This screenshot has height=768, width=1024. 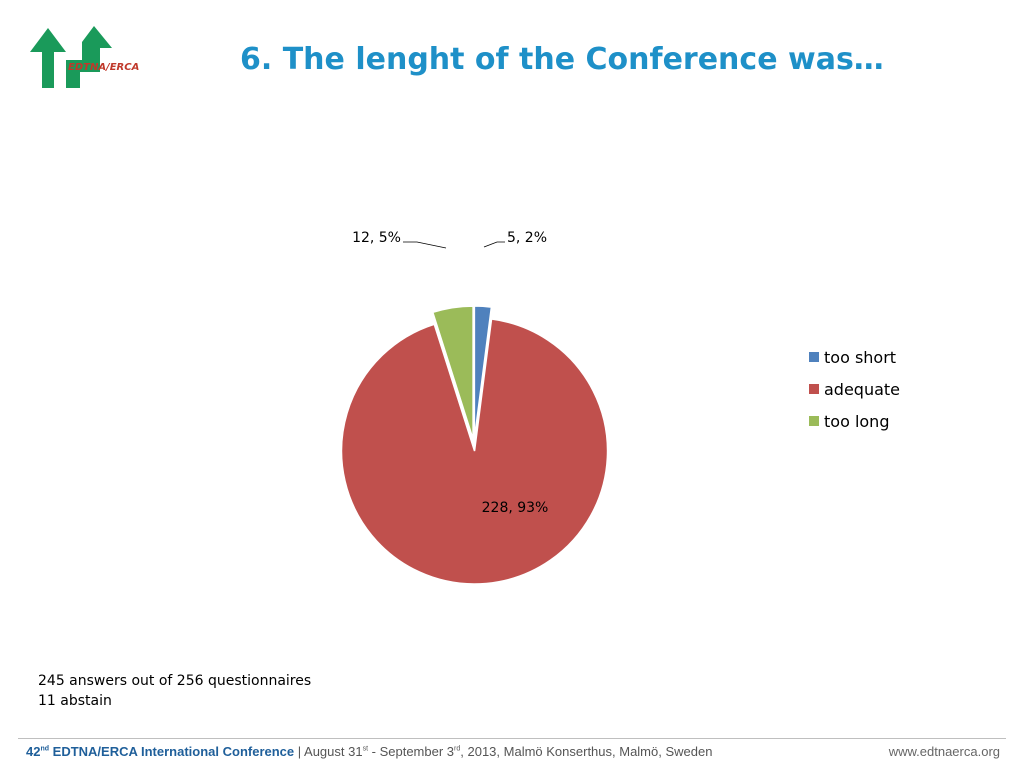 What do you see at coordinates (175, 681) in the screenshot?
I see `answers-note: 245 answers out of 256 questionnaires` at bounding box center [175, 681].